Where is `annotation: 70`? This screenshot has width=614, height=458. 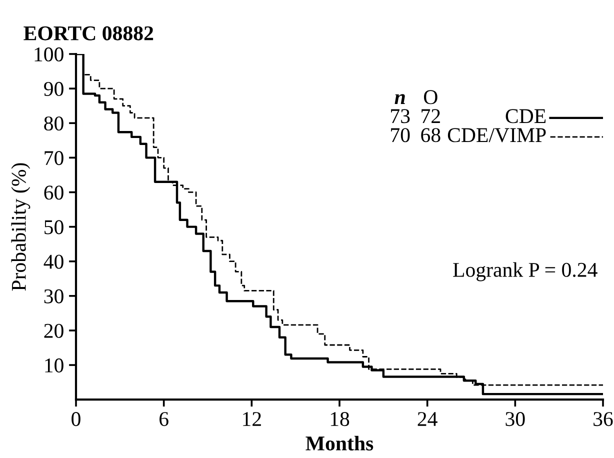 annotation: 70 is located at coordinates (400, 135).